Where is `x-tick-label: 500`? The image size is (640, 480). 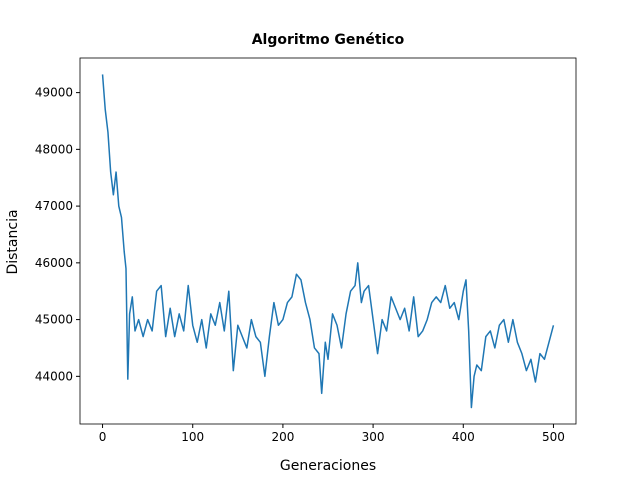 x-tick-label: 500 is located at coordinates (553, 437).